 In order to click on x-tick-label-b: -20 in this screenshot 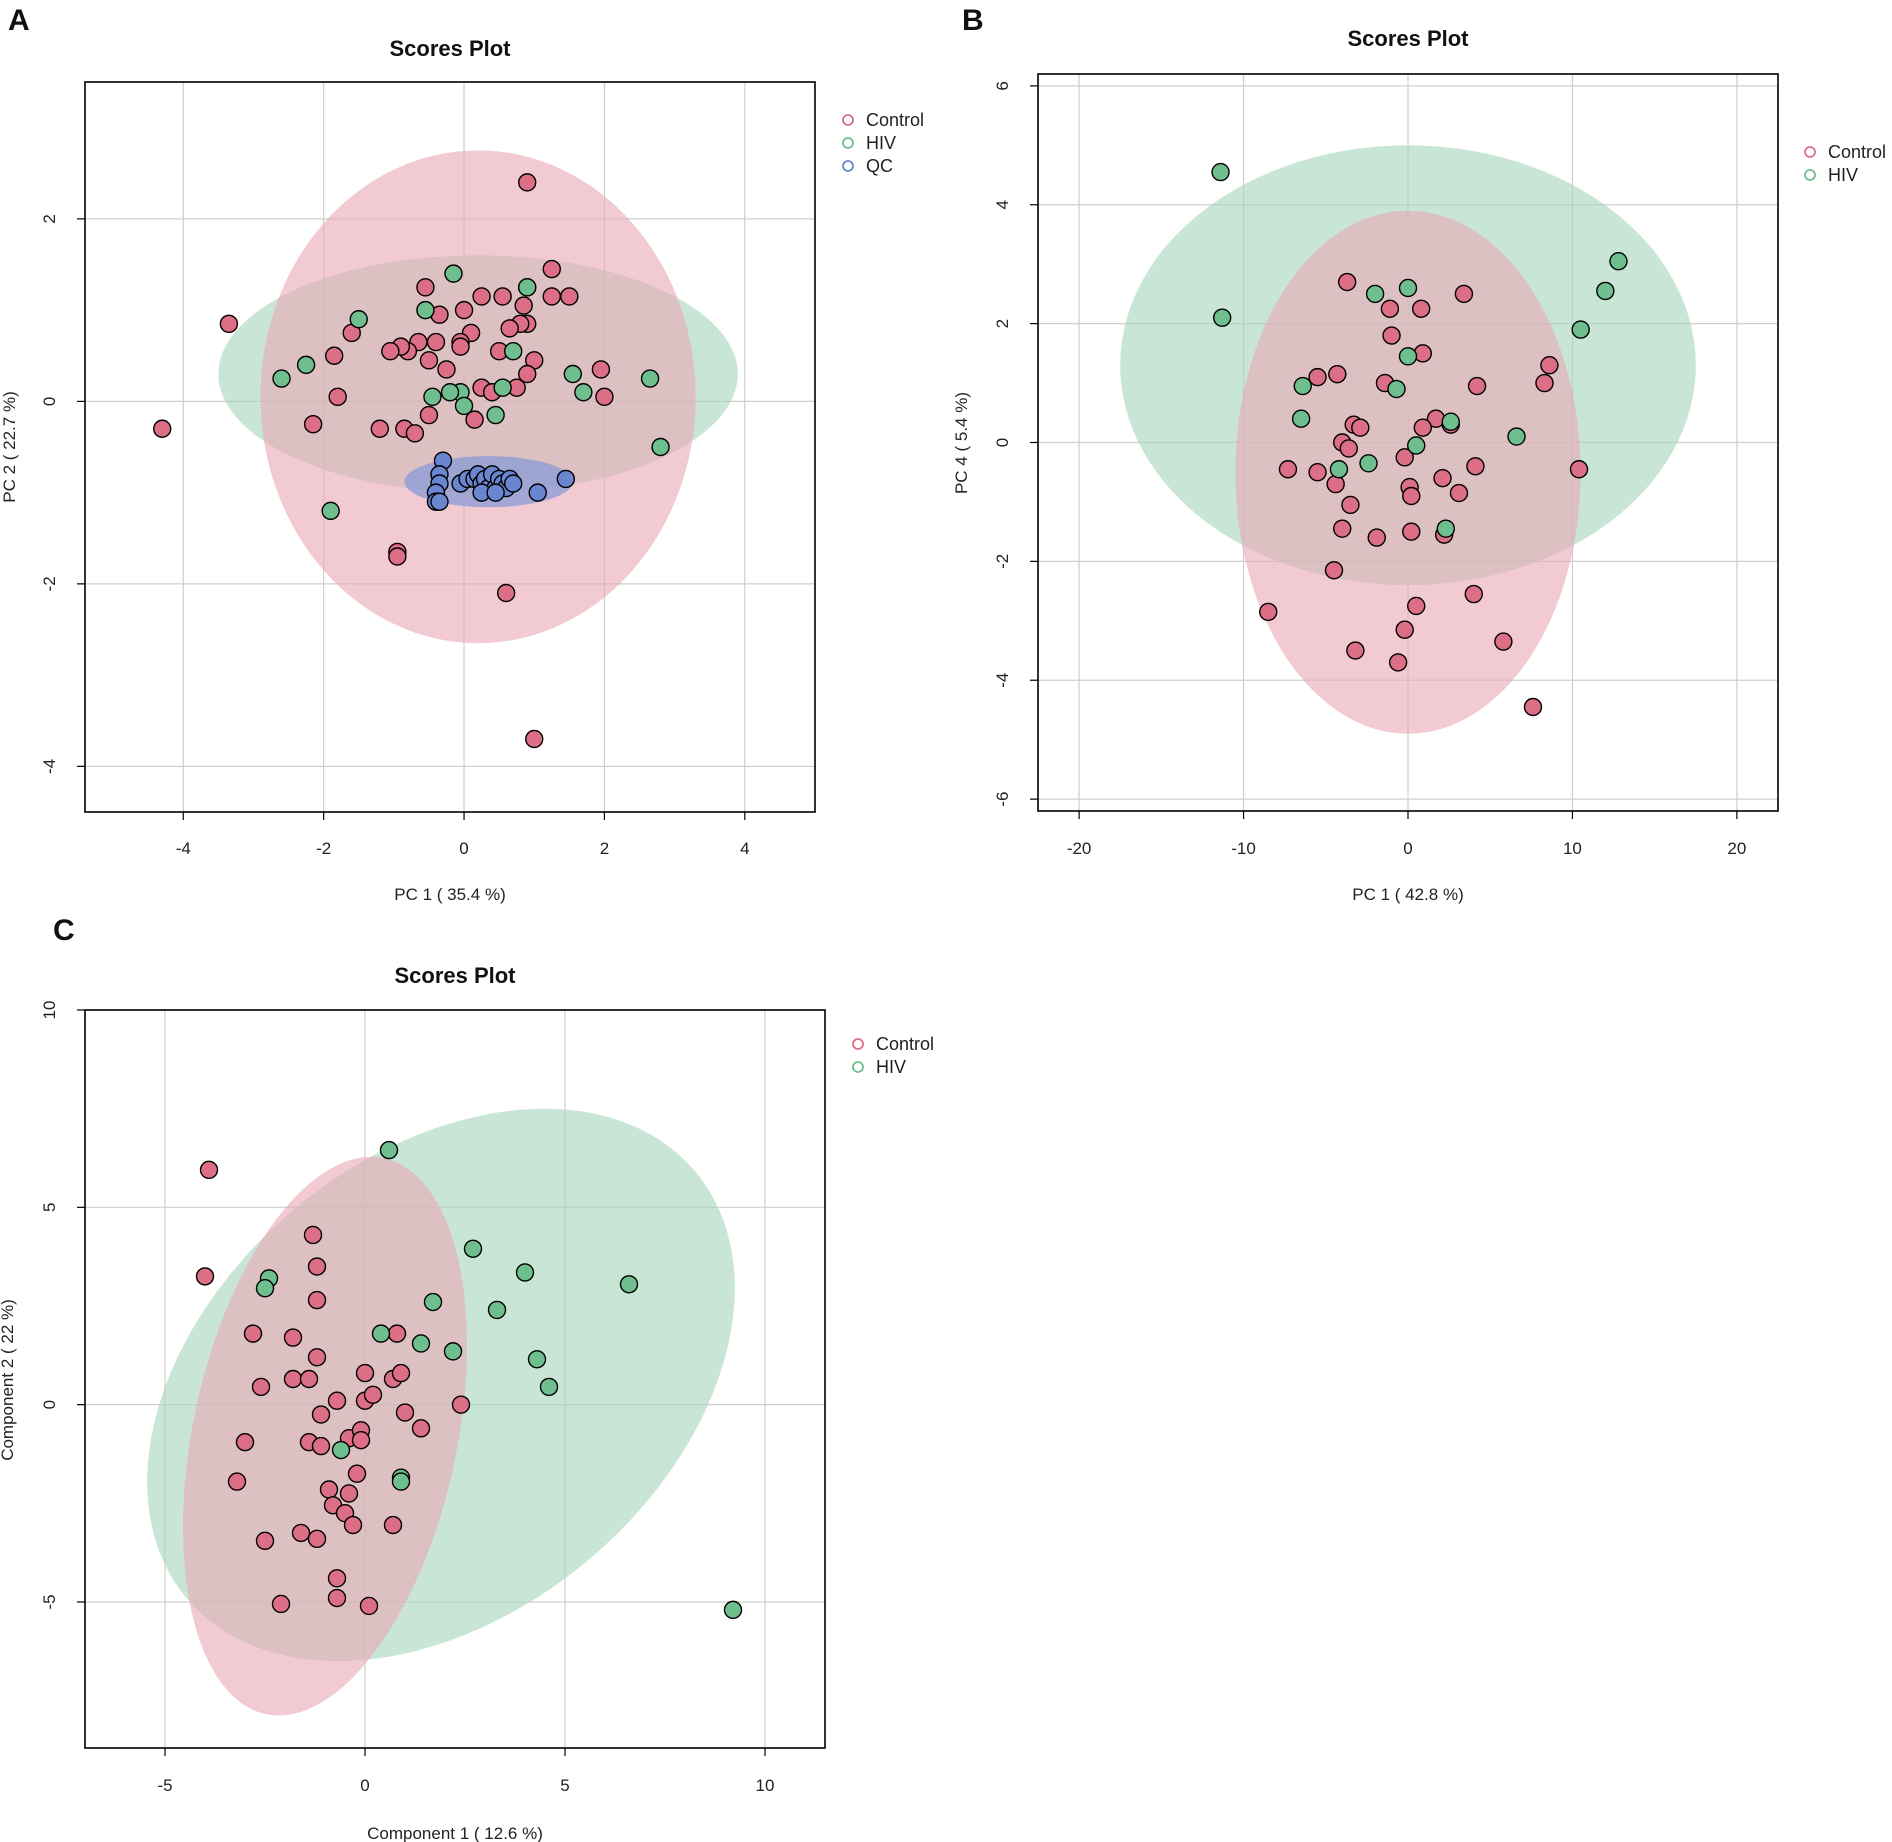, I will do `click(1079, 848)`.